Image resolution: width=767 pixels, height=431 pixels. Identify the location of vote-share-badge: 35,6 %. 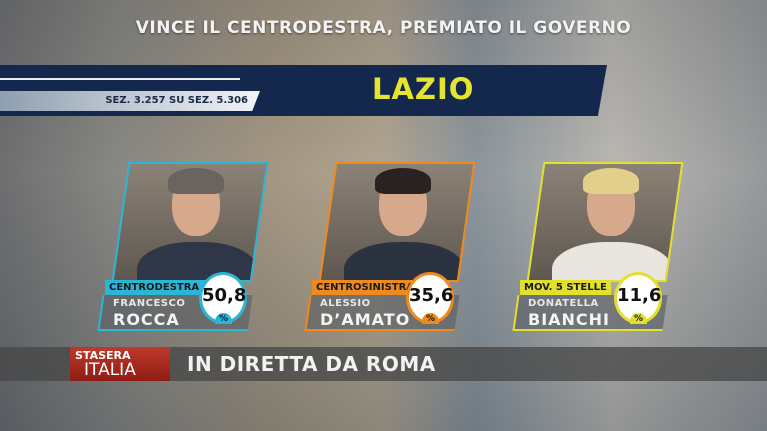
(430, 298).